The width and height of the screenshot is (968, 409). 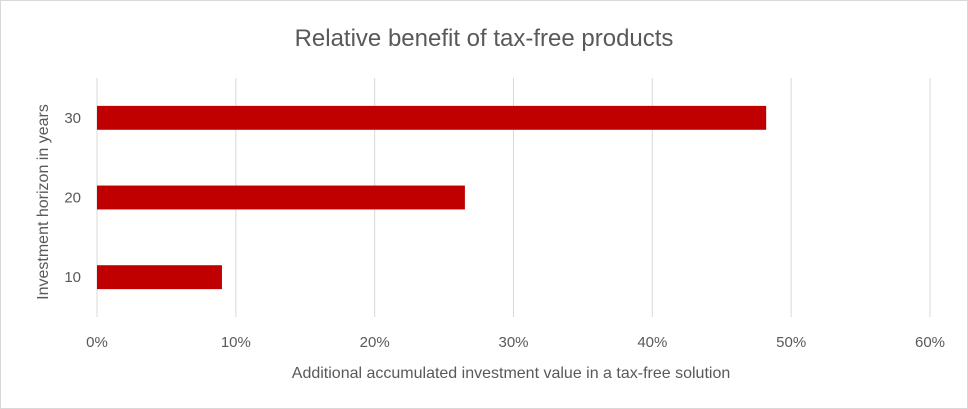 What do you see at coordinates (236, 342) in the screenshot?
I see `x-tick-label: 10%` at bounding box center [236, 342].